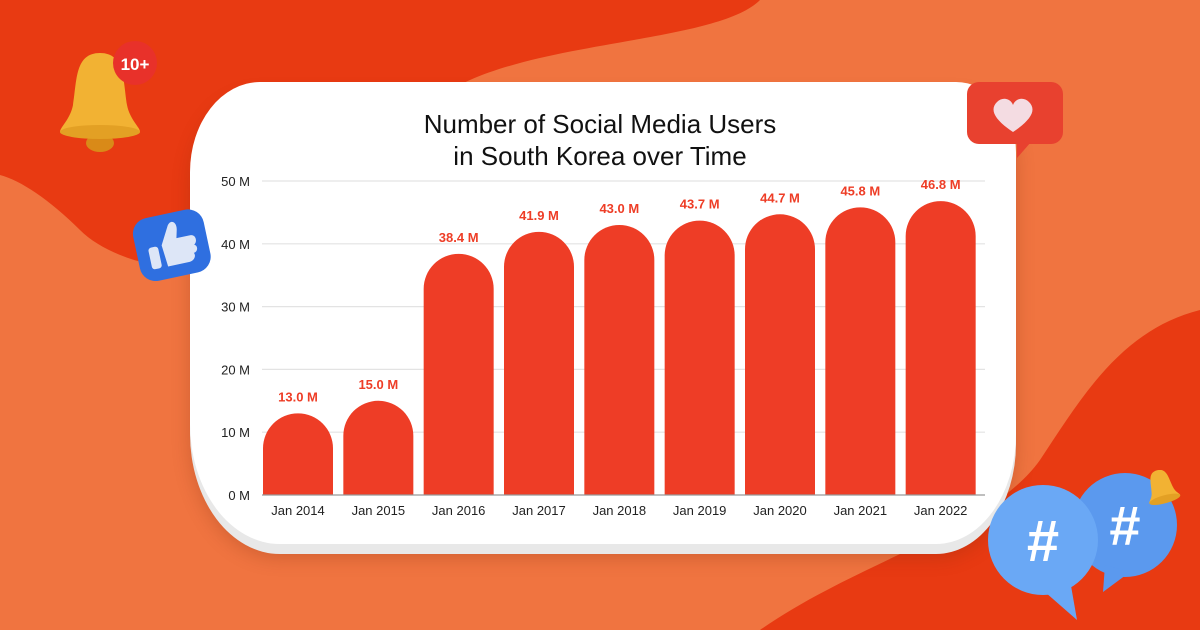 This screenshot has width=1200, height=630. Describe the element at coordinates (459, 510) in the screenshot. I see `x-tick-label: Jan 2016` at that location.